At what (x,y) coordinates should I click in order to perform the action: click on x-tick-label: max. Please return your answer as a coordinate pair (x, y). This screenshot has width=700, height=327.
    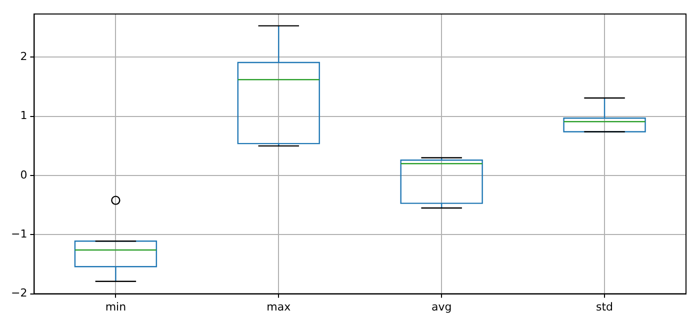
    Looking at the image, I should click on (279, 307).